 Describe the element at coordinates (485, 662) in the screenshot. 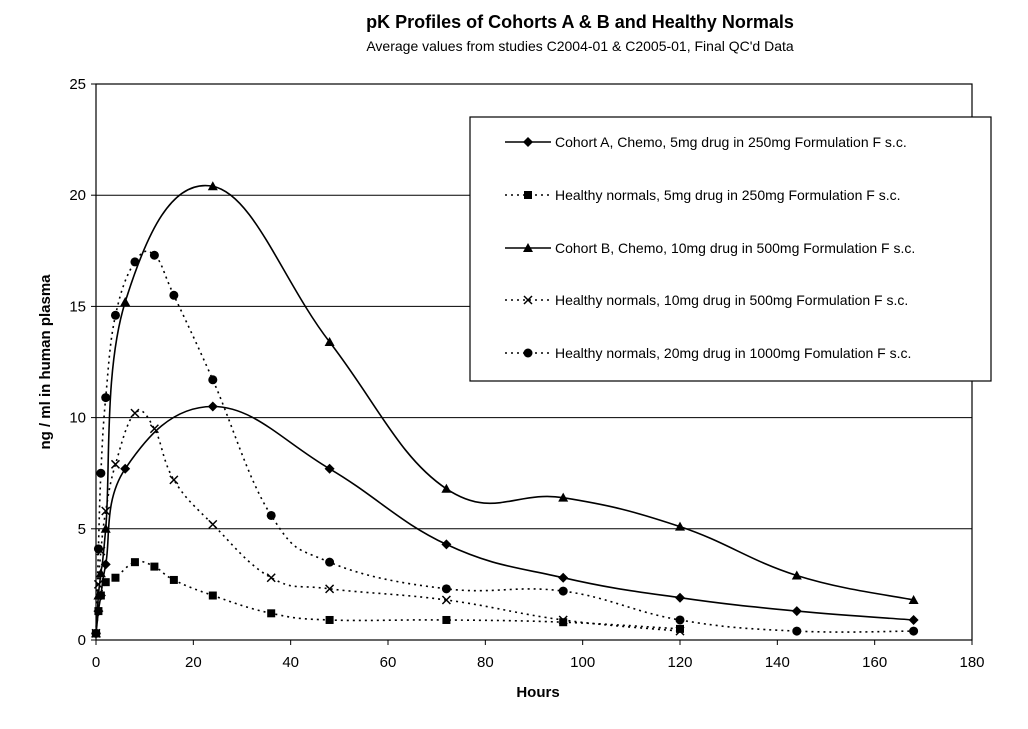

I see `x-tick-label: 80` at that location.